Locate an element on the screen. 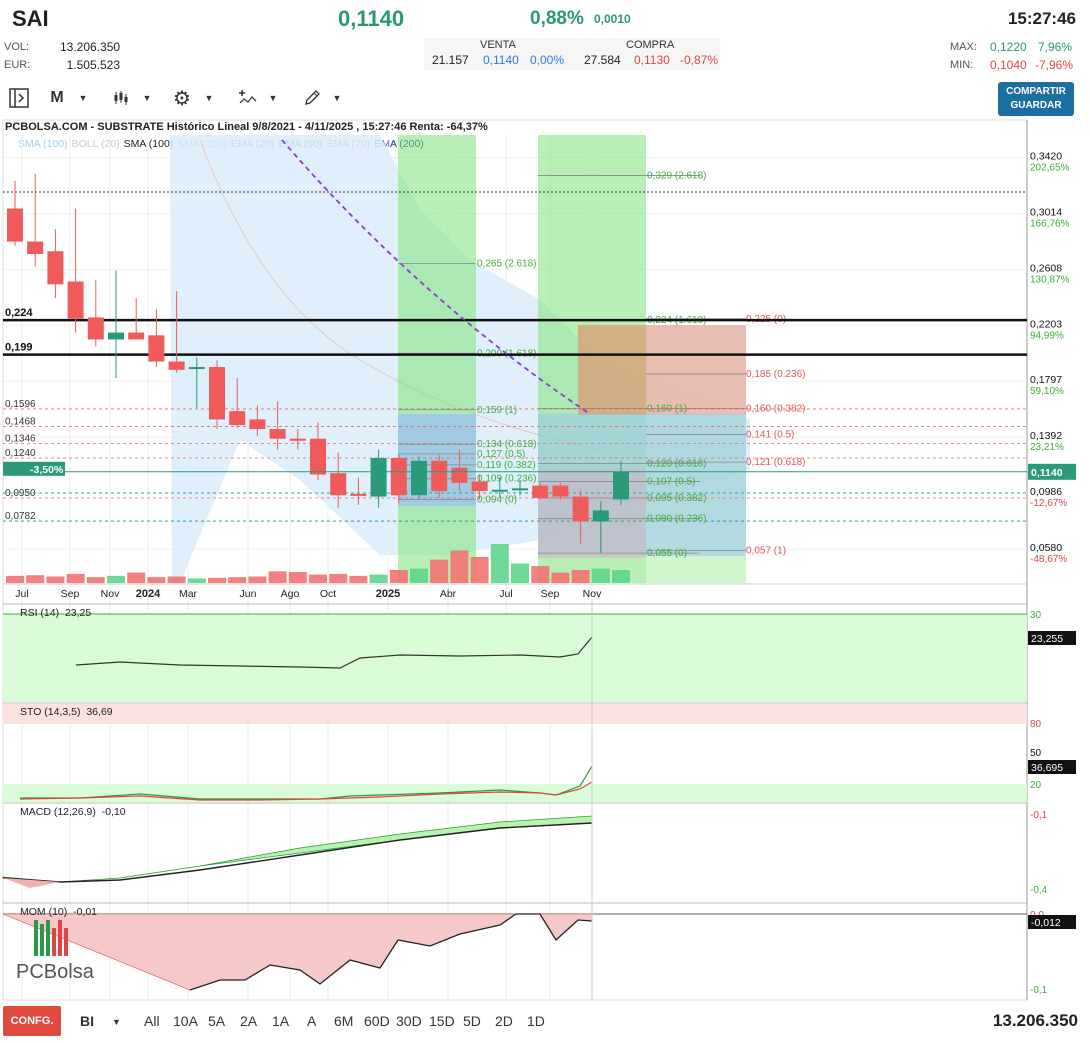 This screenshot has width=1090, height=1043. vol-label: VOL: is located at coordinates (17, 47).